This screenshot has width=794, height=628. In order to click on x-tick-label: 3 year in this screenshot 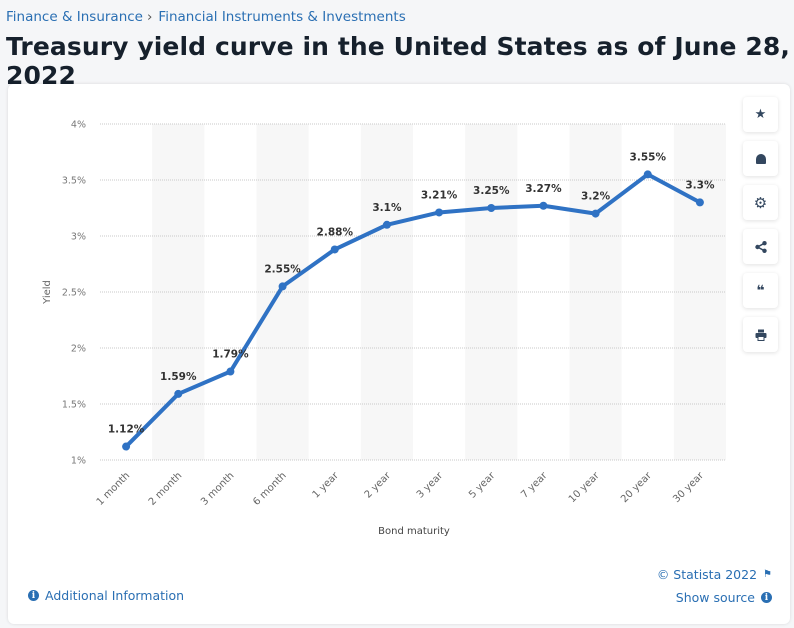, I will do `click(430, 485)`.